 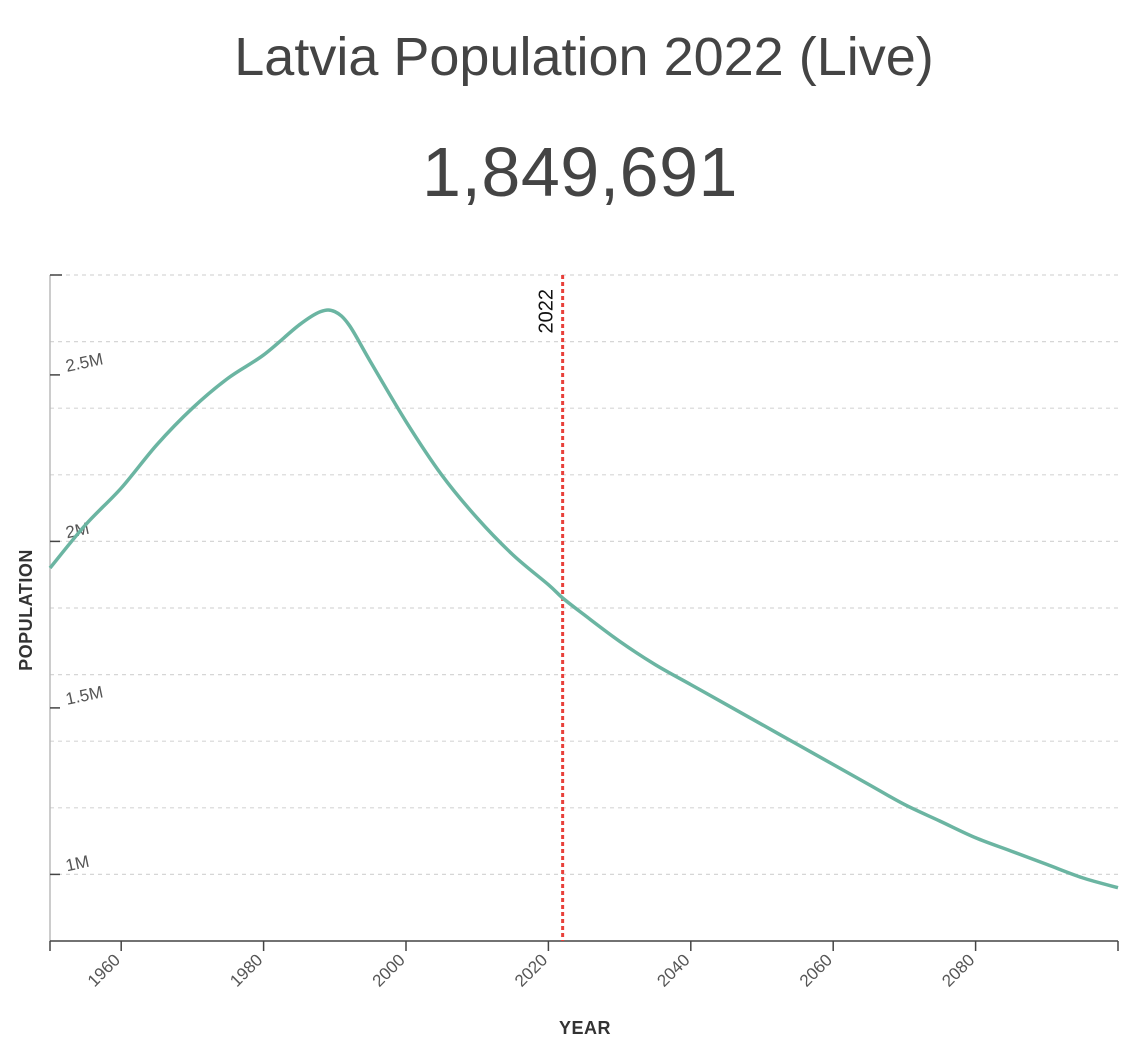 I want to click on x-tick-label: 2060, so click(x=816, y=970).